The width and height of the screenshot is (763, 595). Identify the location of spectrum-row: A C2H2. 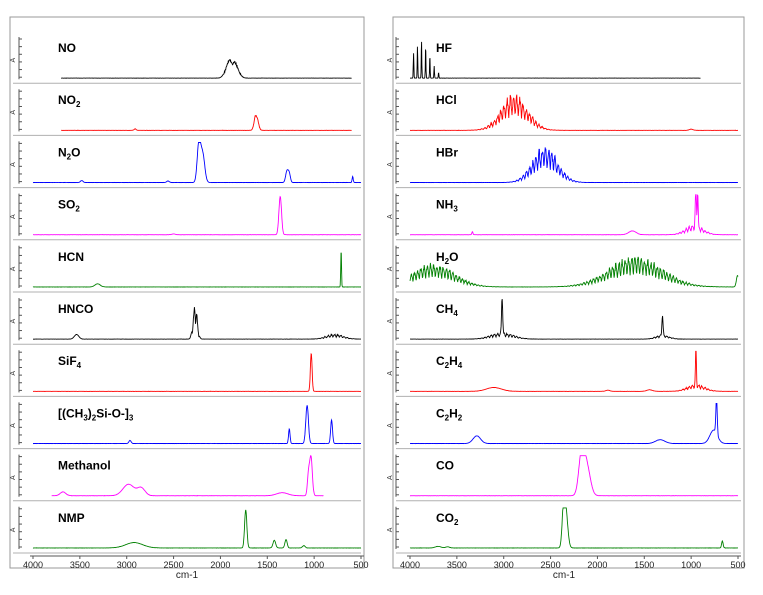
(564, 426).